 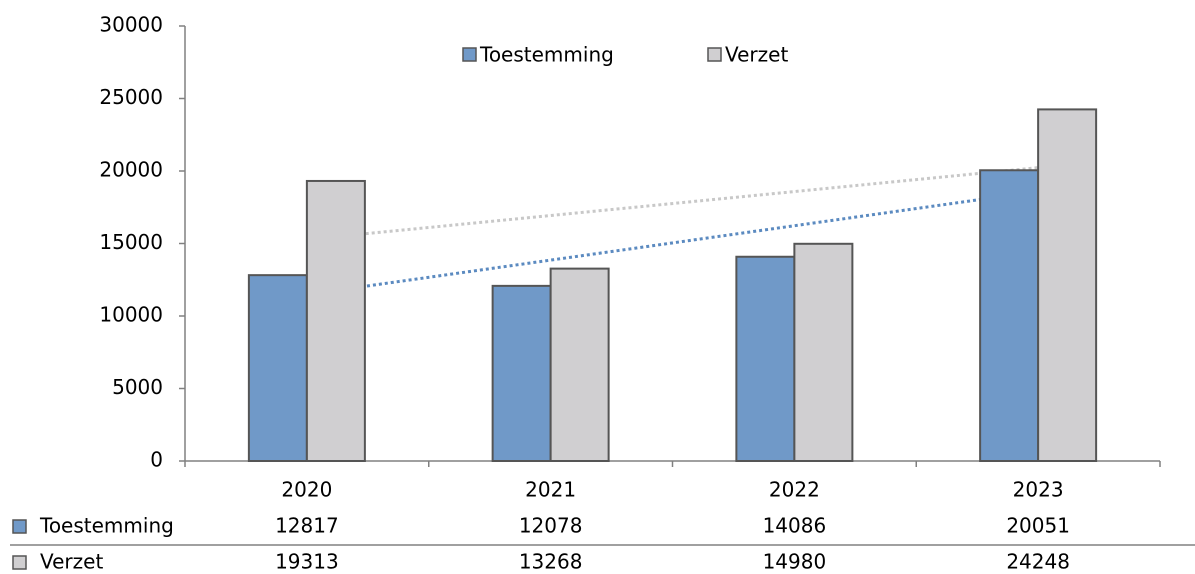 What do you see at coordinates (551, 526) in the screenshot?
I see `table-cell: 12078` at bounding box center [551, 526].